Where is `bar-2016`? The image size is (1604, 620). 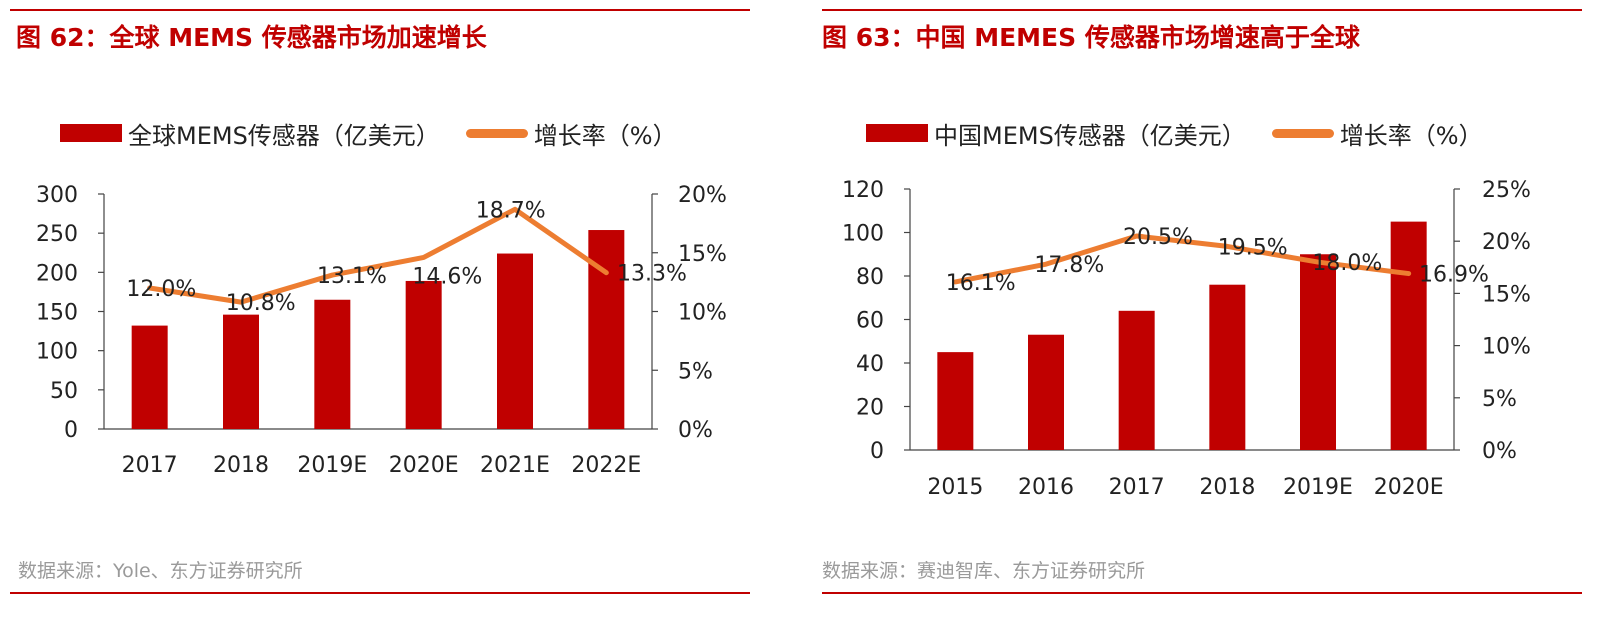
bar-2016 is located at coordinates (1046, 392).